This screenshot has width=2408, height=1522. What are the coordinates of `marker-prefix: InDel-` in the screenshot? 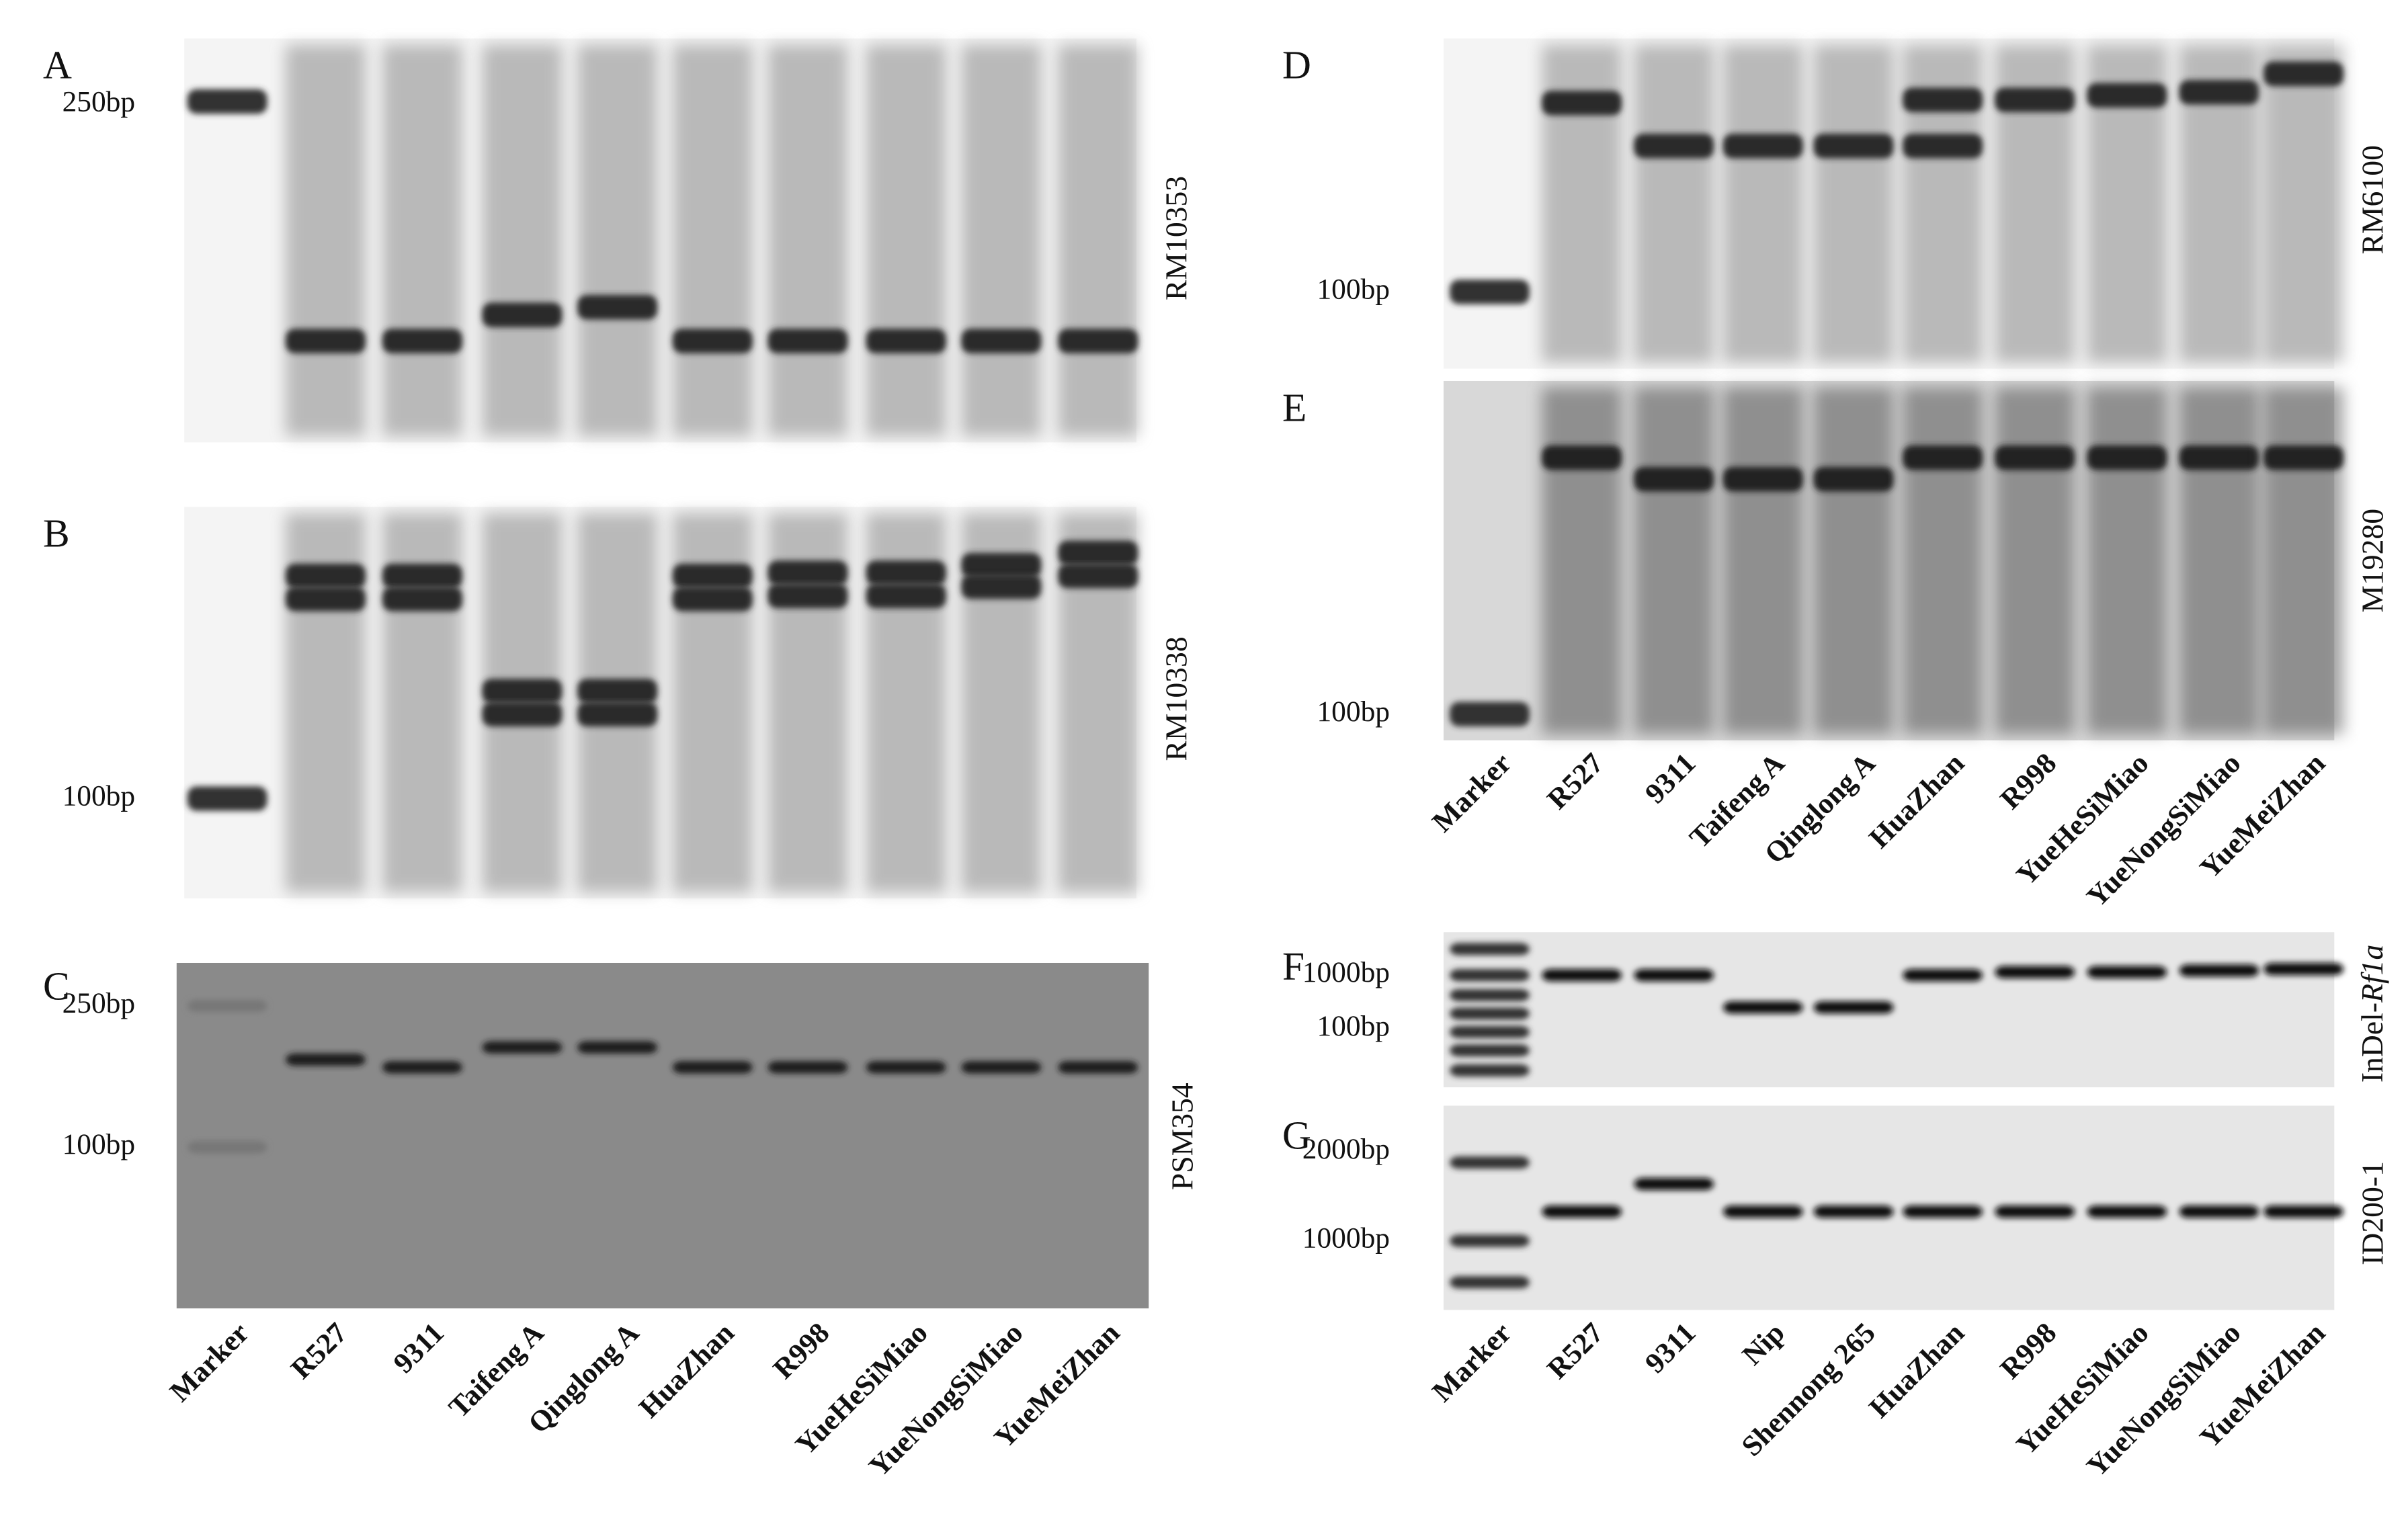 It's located at (2372, 1043).